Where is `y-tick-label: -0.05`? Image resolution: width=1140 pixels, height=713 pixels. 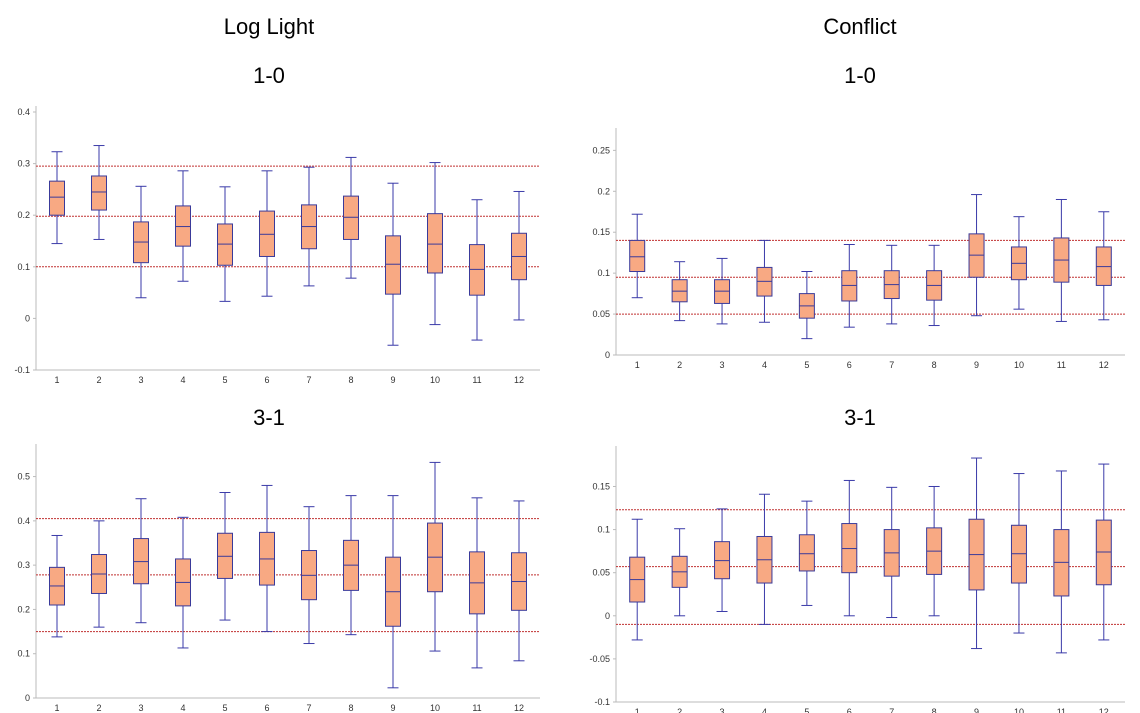 y-tick-label: -0.05 is located at coordinates (599, 659).